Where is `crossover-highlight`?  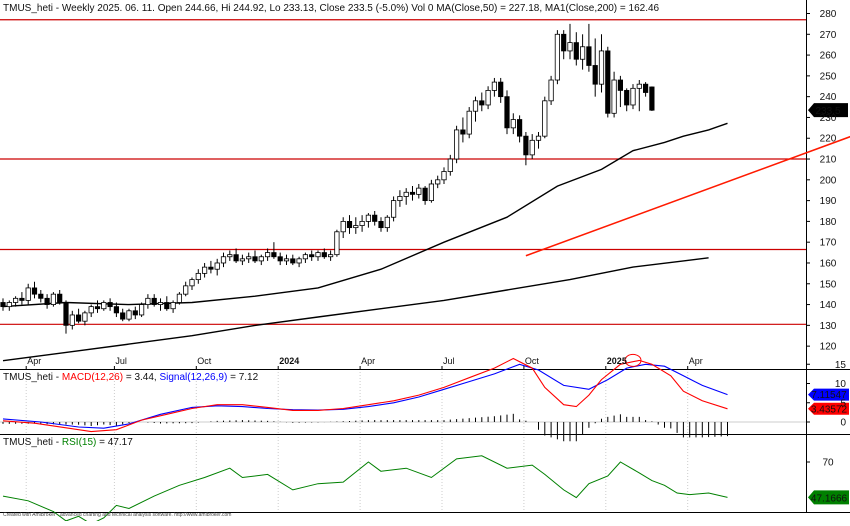 crossover-highlight is located at coordinates (633, 360).